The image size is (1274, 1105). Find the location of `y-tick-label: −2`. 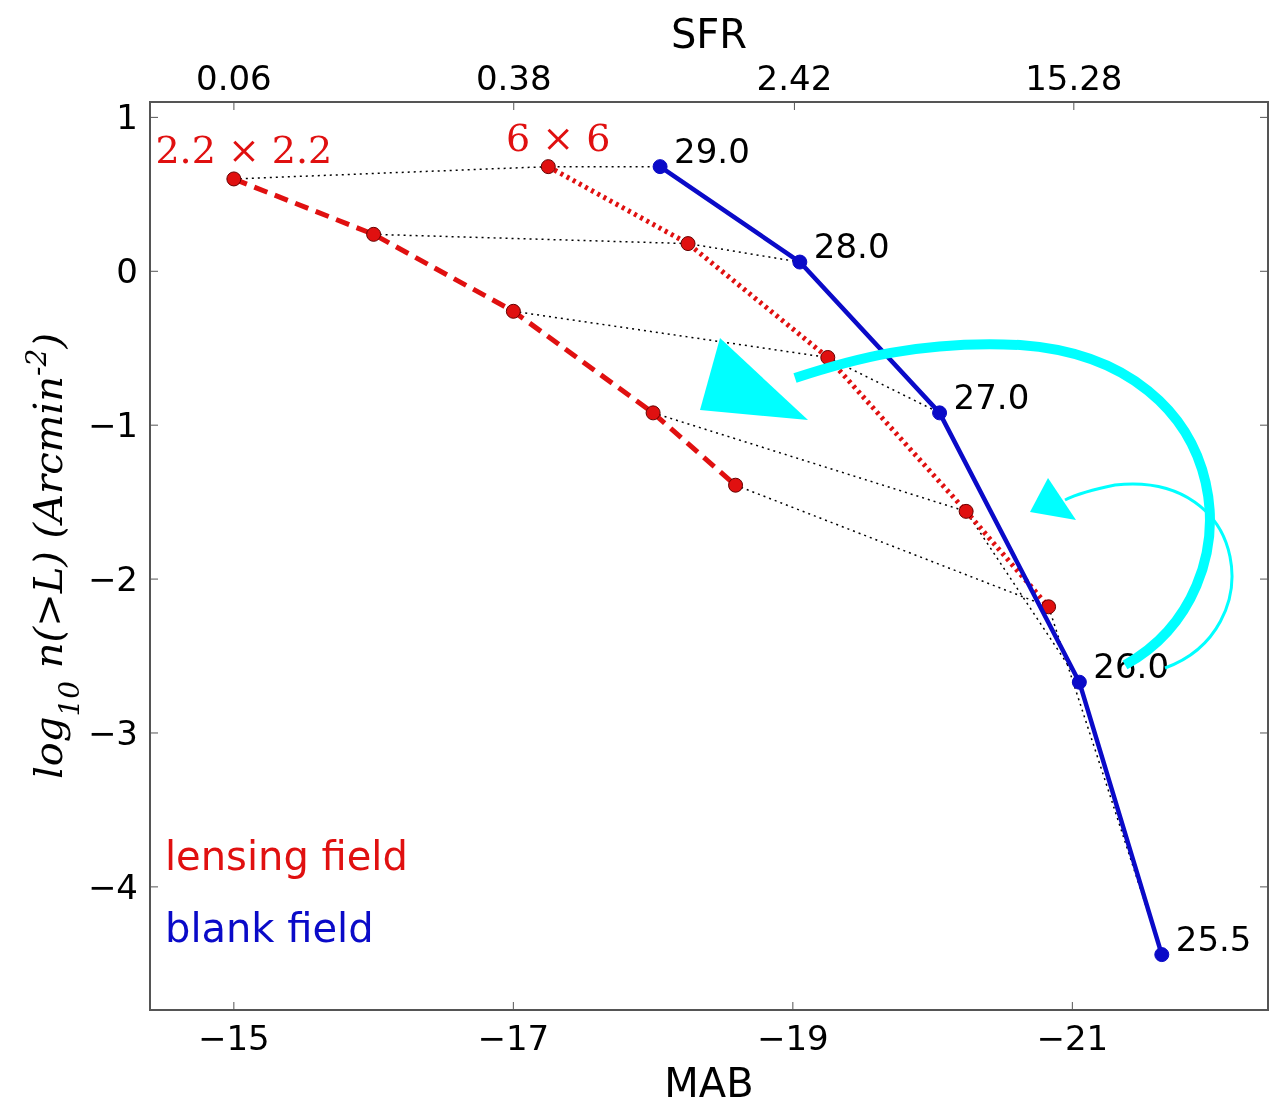

y-tick-label: −2 is located at coordinates (112, 579).